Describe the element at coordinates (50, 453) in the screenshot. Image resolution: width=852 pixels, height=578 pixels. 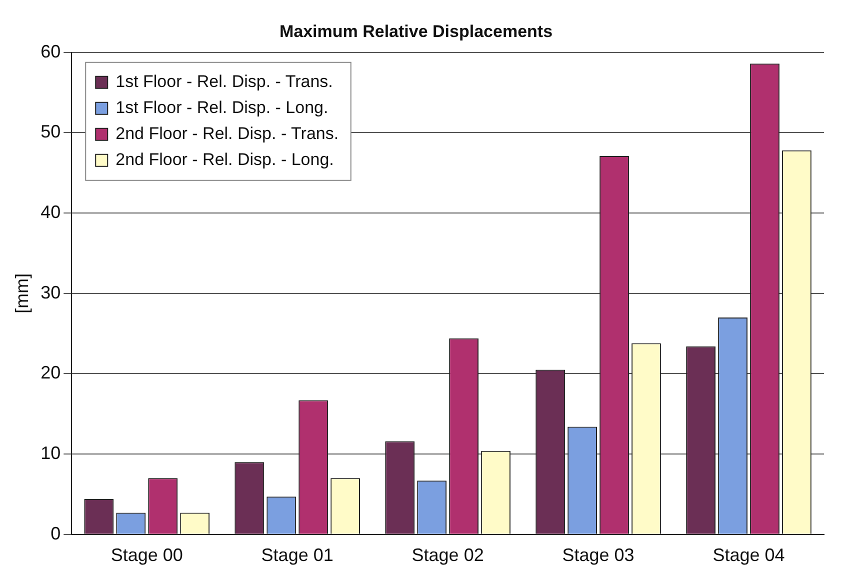
I see `y-tick-label: 10` at that location.